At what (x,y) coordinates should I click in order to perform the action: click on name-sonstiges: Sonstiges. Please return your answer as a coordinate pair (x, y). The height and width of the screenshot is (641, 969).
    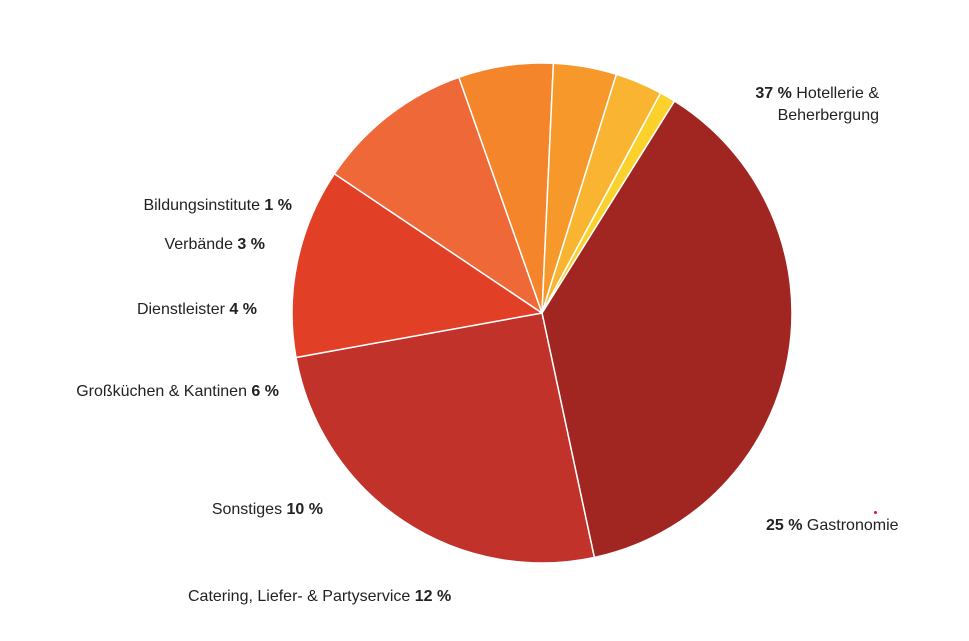
    Looking at the image, I should click on (247, 509).